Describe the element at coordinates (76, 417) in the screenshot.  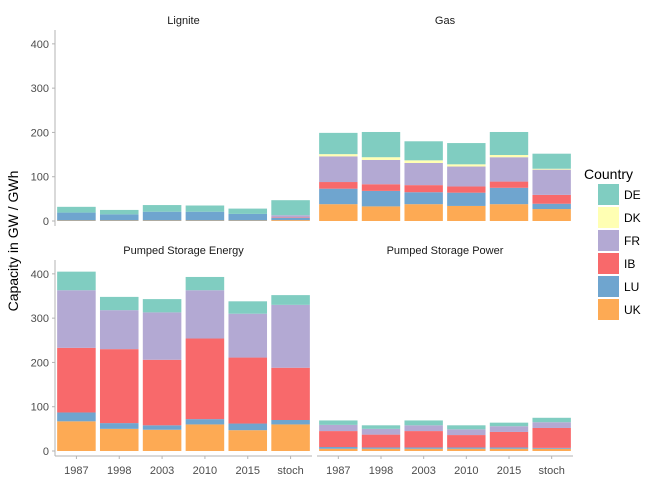
I see `bar-segment-pumped-storage-energy-1987-lu` at that location.